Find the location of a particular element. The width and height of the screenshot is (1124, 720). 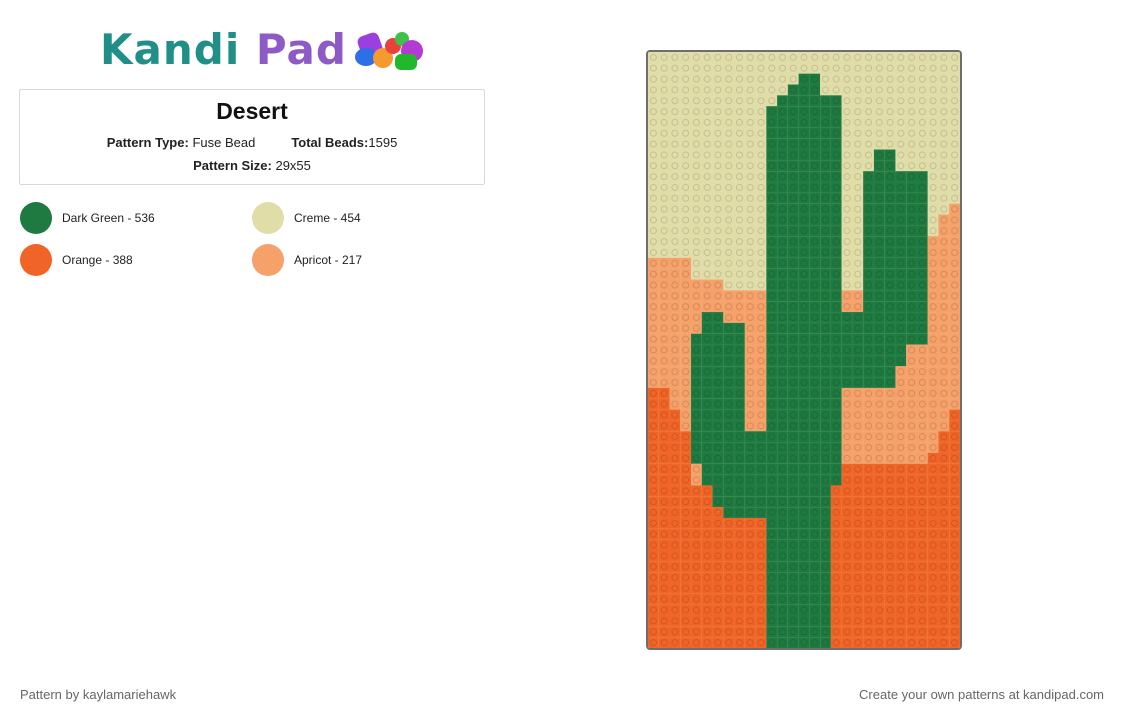

kandipad-logo: Kandi Pad is located at coordinates (267, 50).